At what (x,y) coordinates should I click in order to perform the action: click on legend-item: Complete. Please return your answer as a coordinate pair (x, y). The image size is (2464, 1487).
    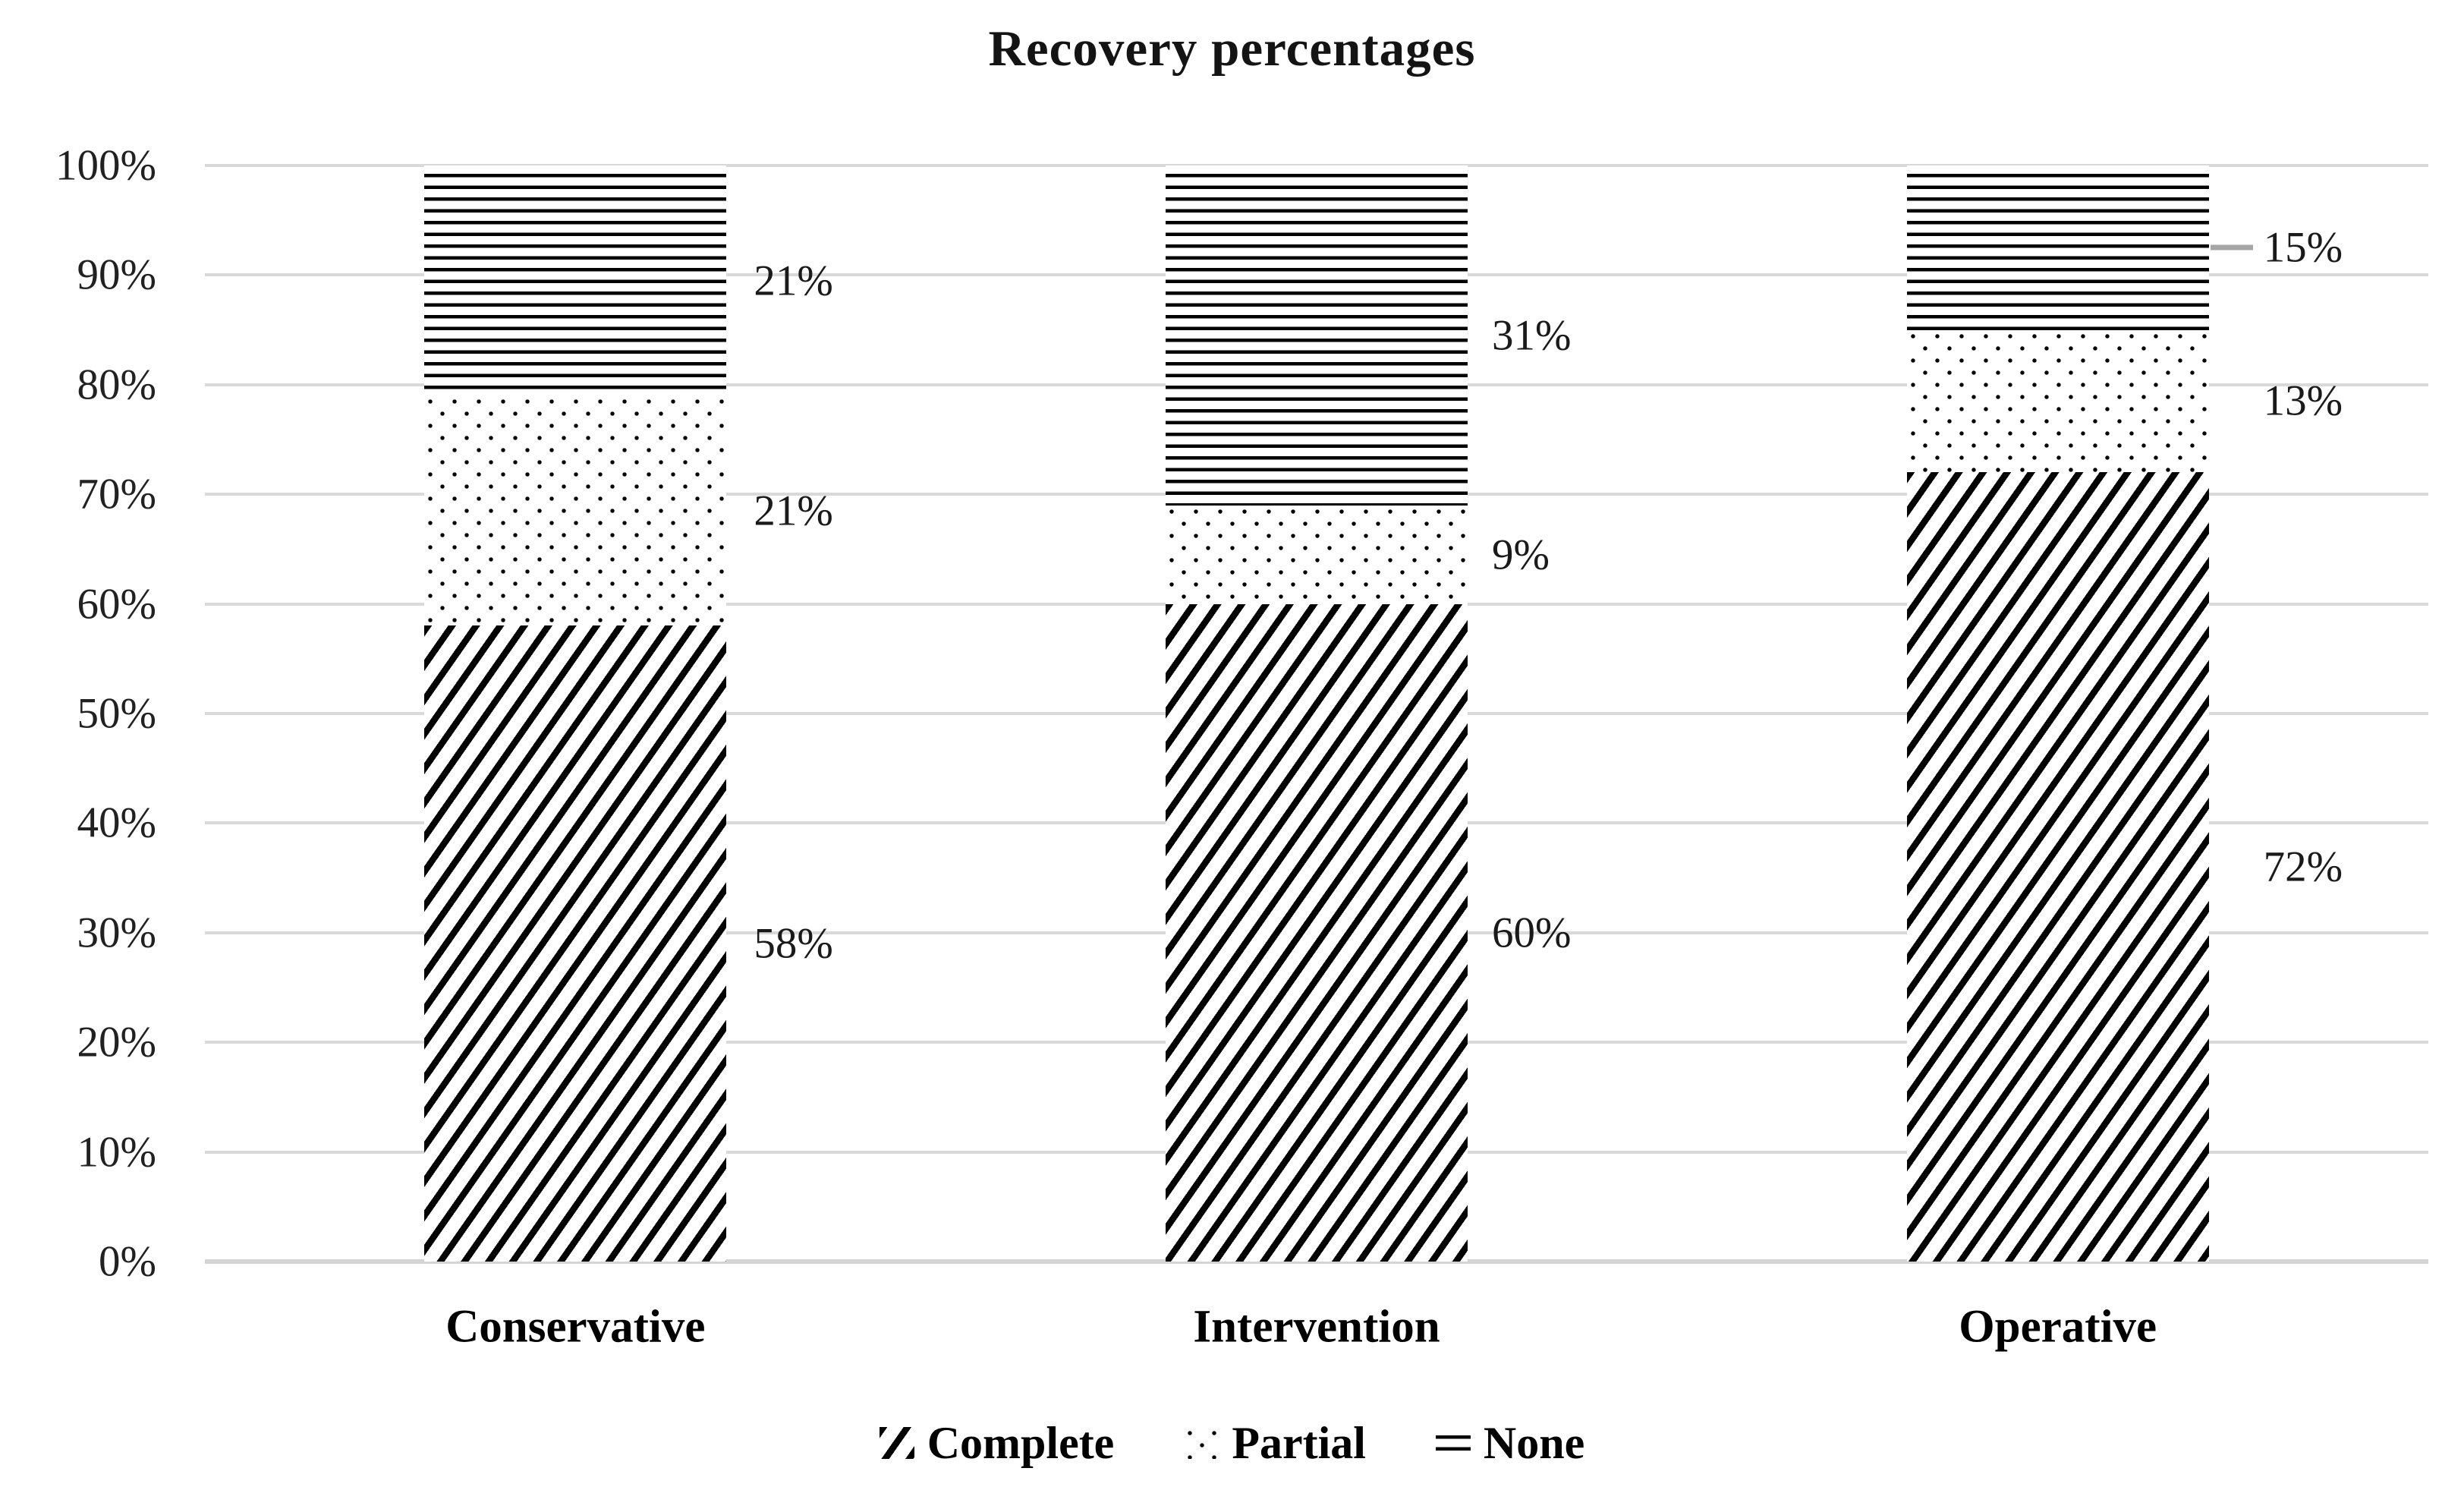
    Looking at the image, I should click on (997, 1443).